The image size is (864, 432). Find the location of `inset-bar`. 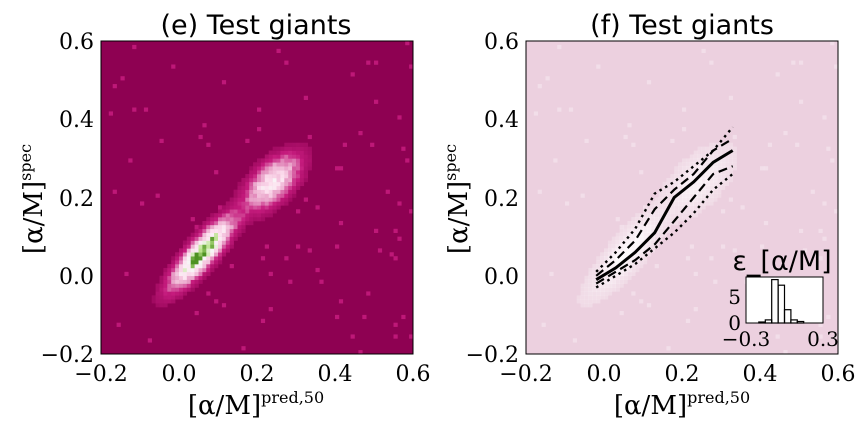

inset-bar is located at coordinates (787, 316).